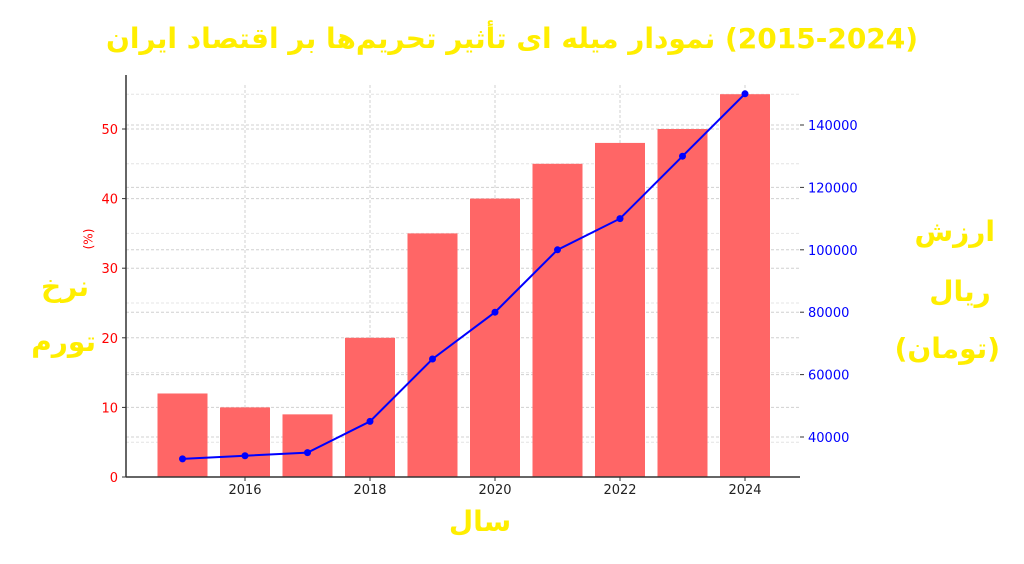 This screenshot has height=564, width=1024. Describe the element at coordinates (833, 126) in the screenshot. I see `y-right-tick-label: 140000` at that location.